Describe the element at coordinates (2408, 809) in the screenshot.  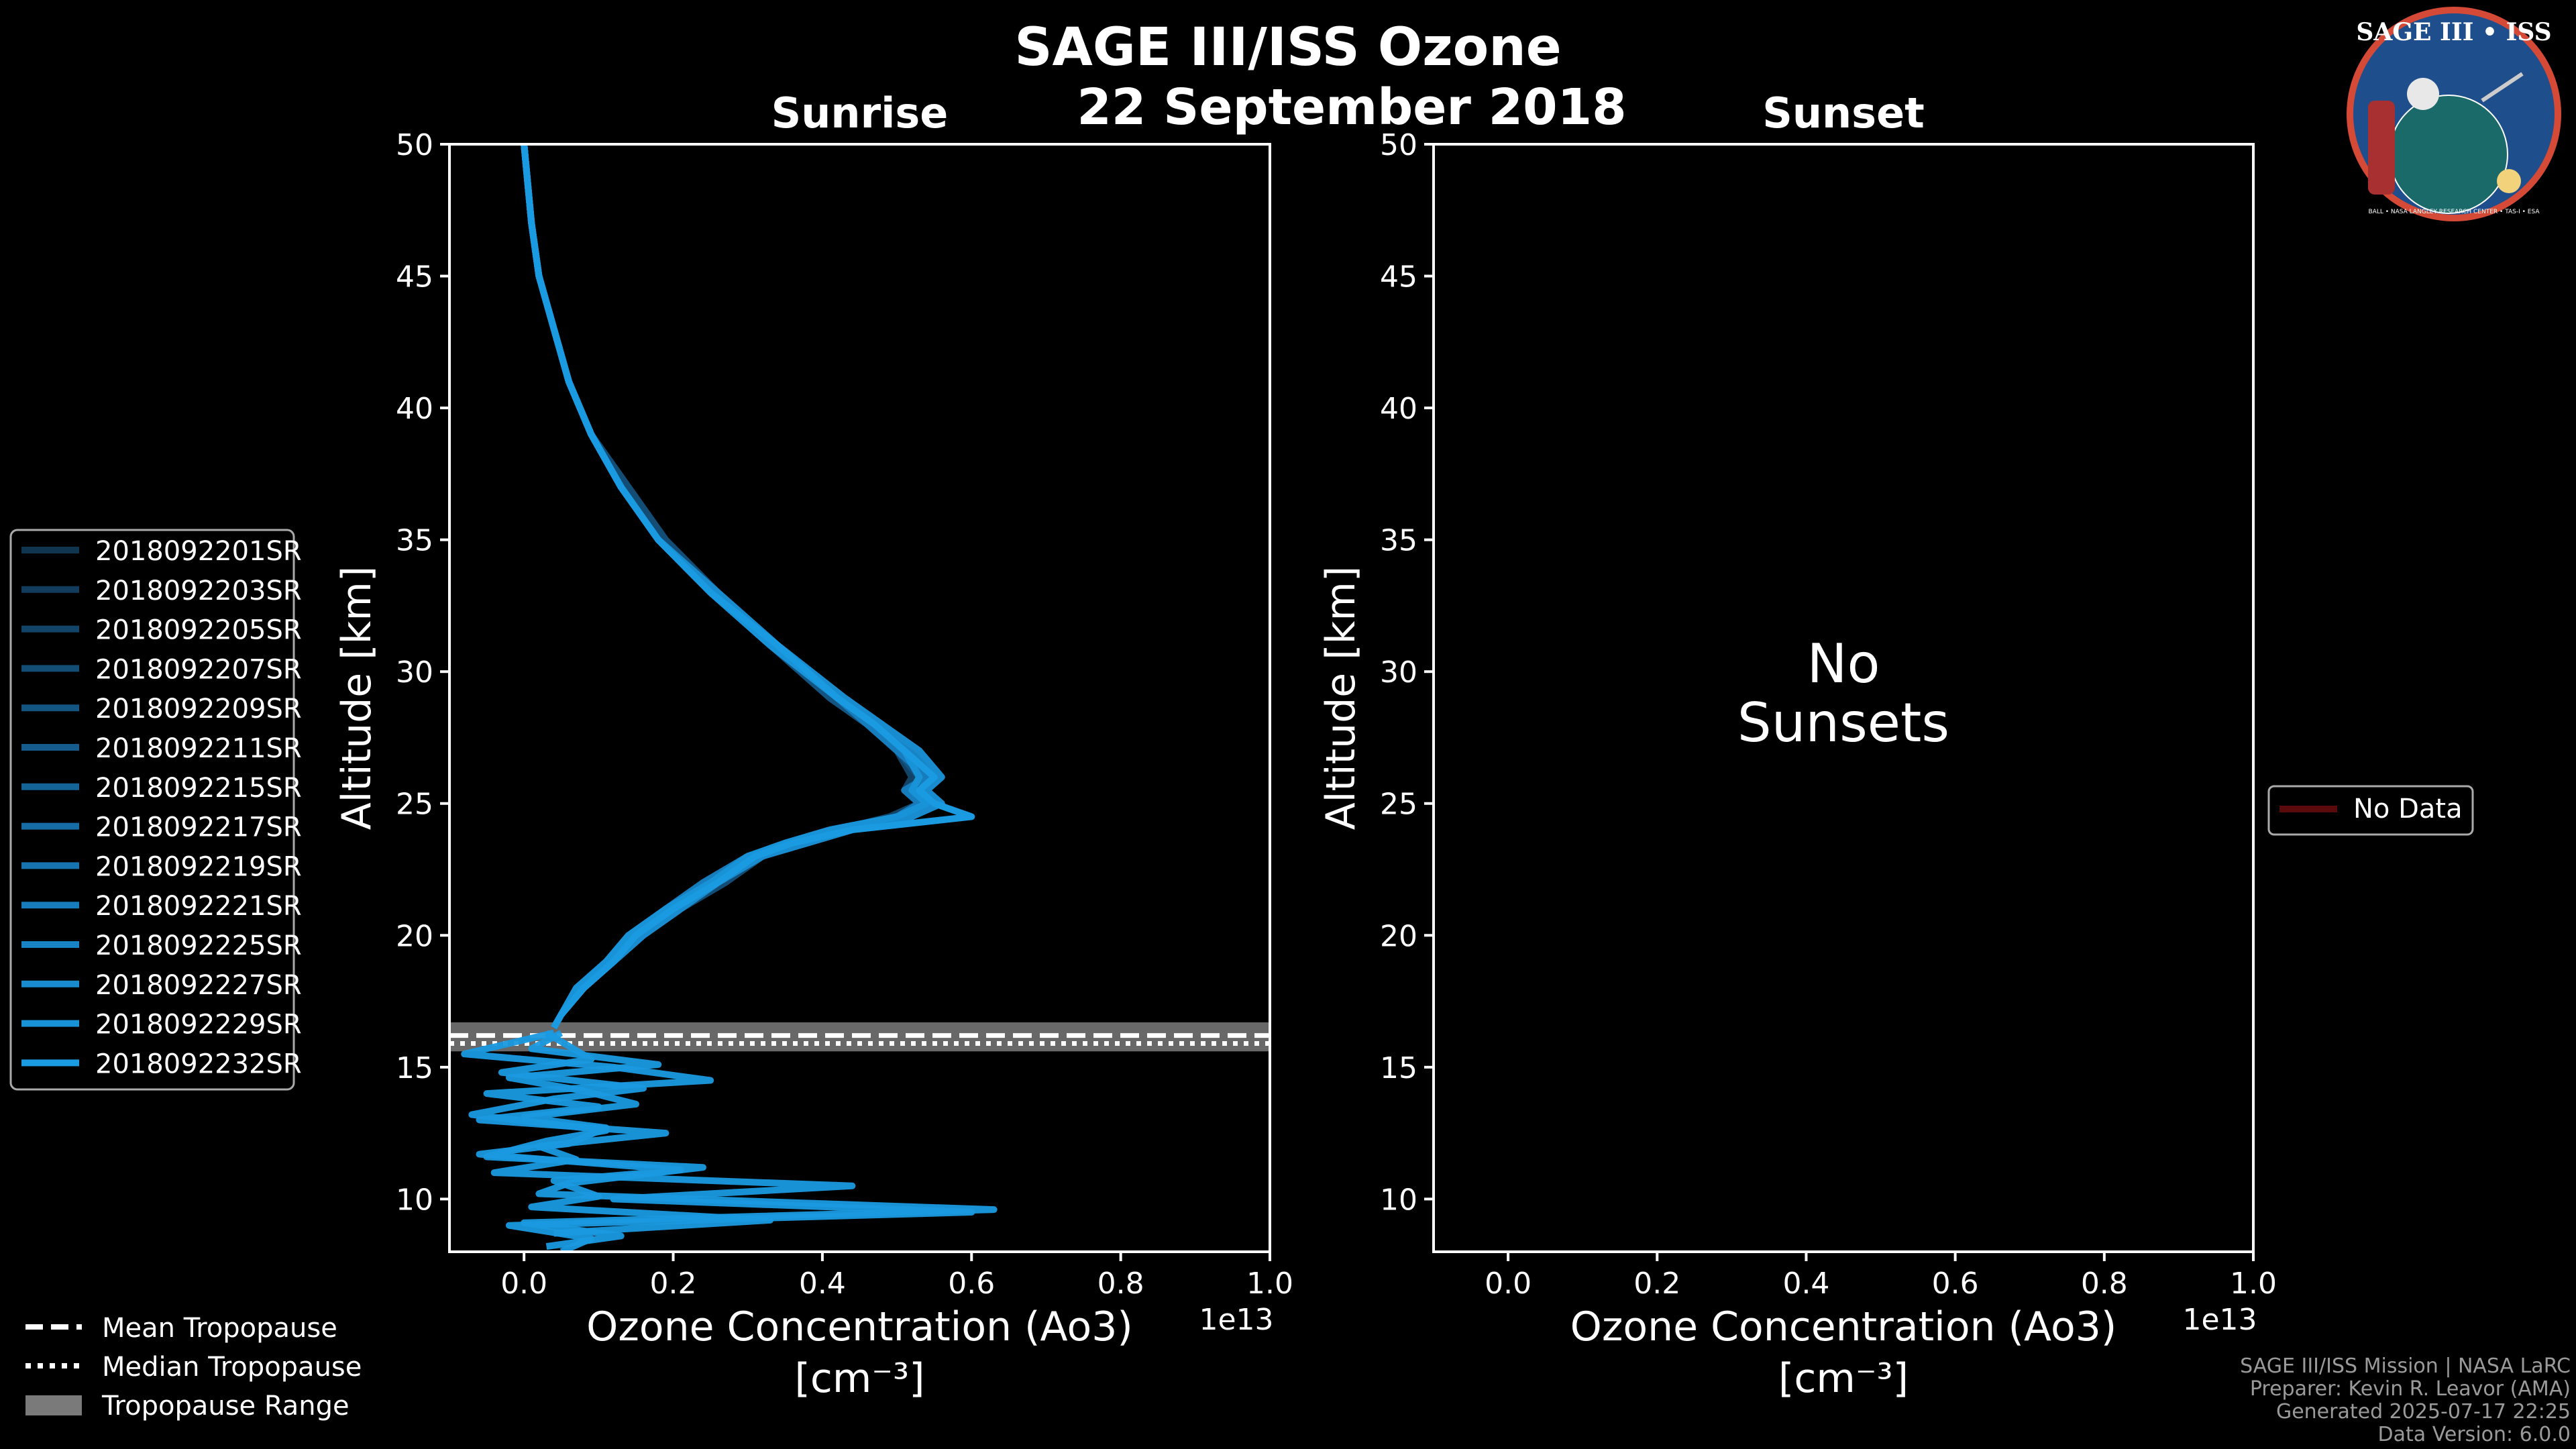
I see `legend-label-no-data: No Data` at that location.